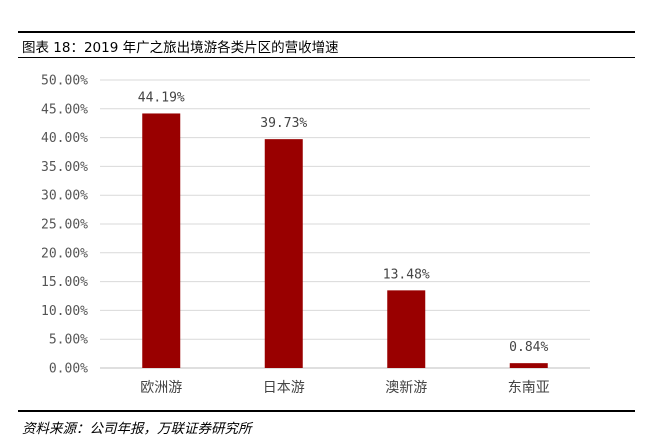  Describe the element at coordinates (161, 388) in the screenshot. I see `category-label: 欧洲游` at that location.